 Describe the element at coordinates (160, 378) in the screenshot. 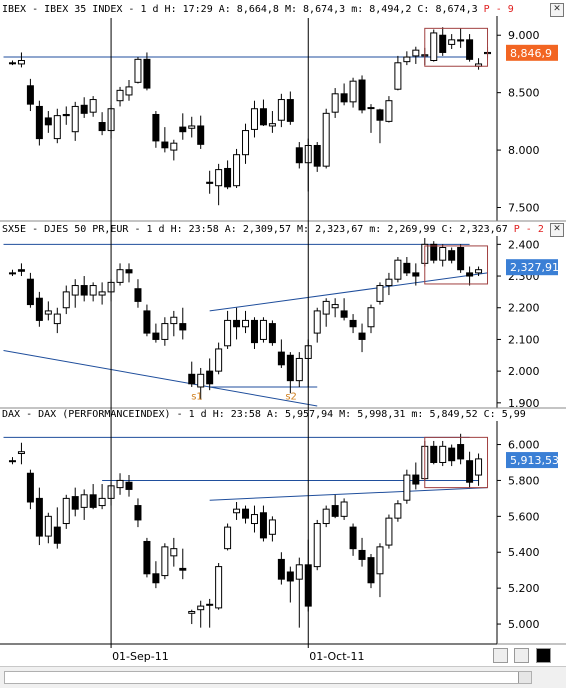

I see `trend-line` at that location.